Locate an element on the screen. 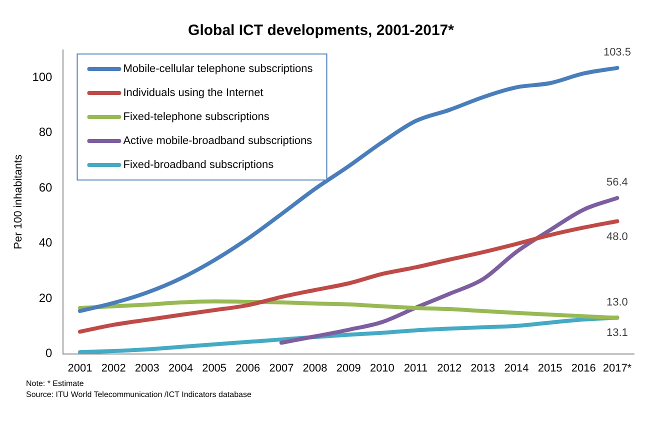 The width and height of the screenshot is (662, 421). x-tick-label: 2013 is located at coordinates (483, 368).